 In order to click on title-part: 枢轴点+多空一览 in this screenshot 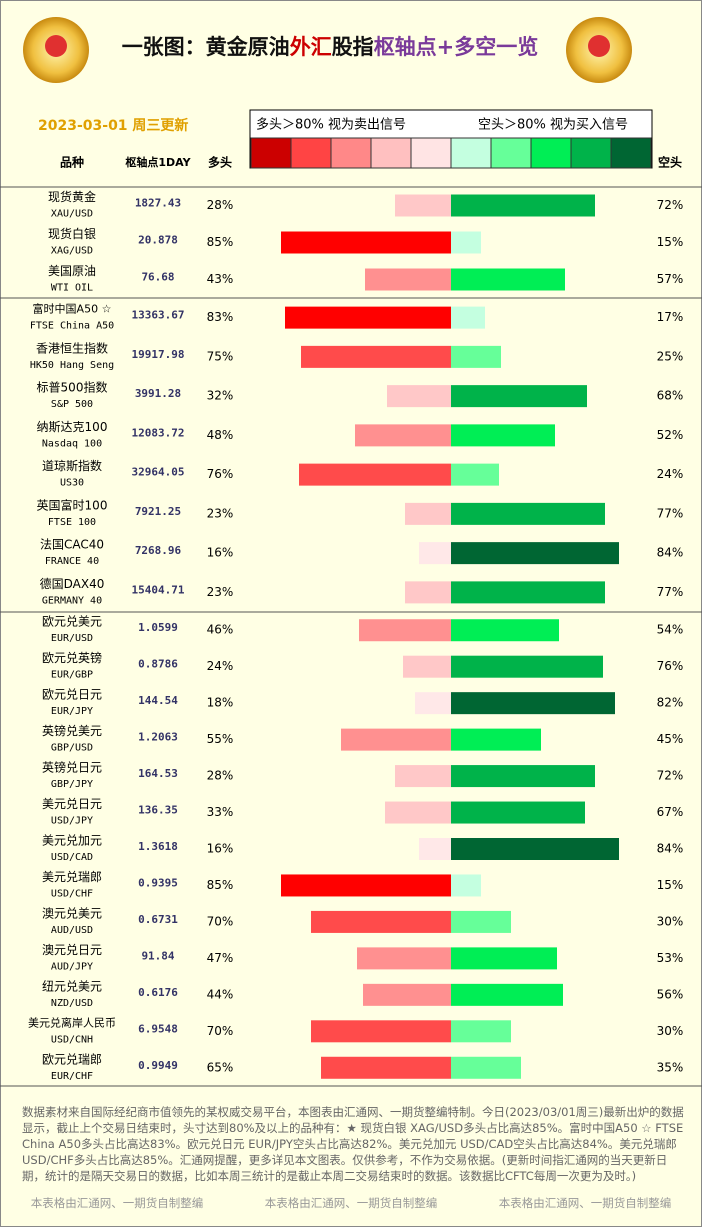, I will do `click(456, 47)`.